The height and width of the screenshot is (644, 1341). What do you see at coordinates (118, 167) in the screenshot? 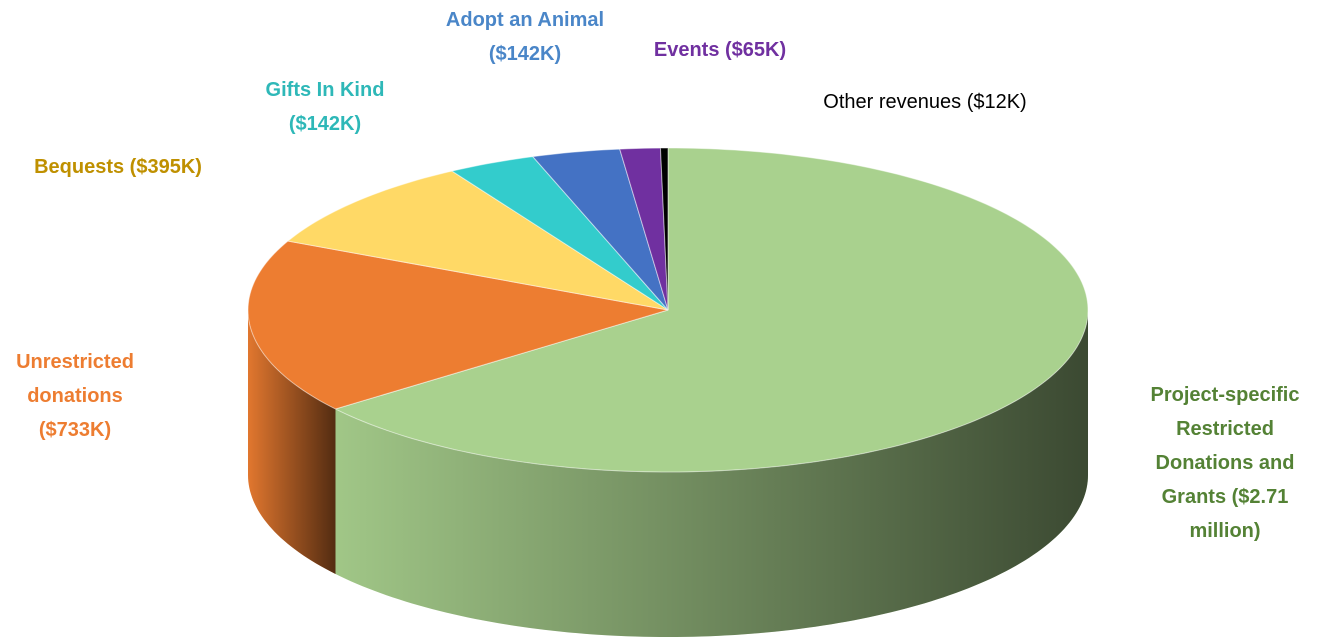
I see `slice-label: Bequests ($395K)` at bounding box center [118, 167].